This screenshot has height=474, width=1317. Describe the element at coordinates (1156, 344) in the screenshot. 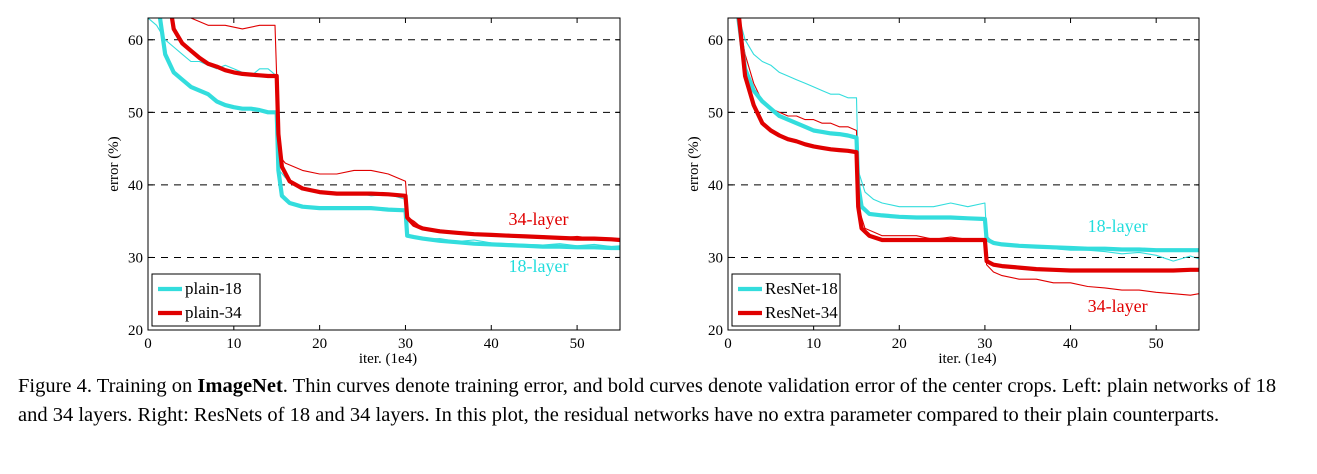

I see `right-chart-xtick-label-50: 50` at that location.